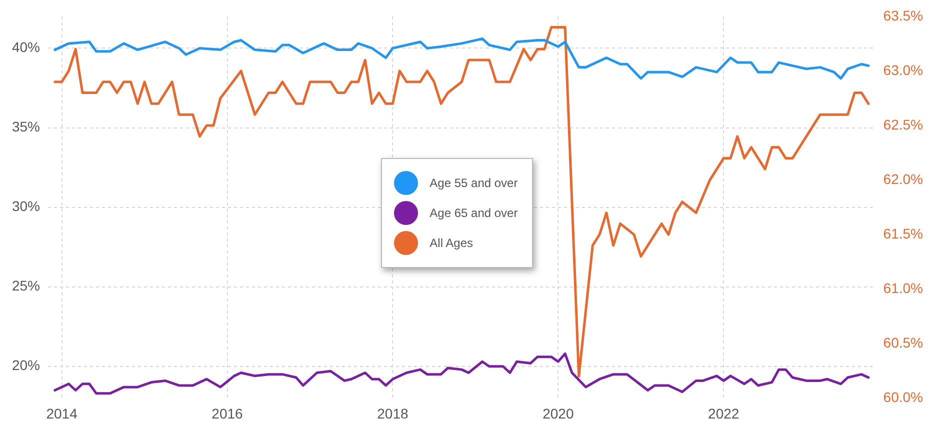 The height and width of the screenshot is (433, 935). Describe the element at coordinates (903, 124) in the screenshot. I see `y2-tick-label: 62.5%` at that location.